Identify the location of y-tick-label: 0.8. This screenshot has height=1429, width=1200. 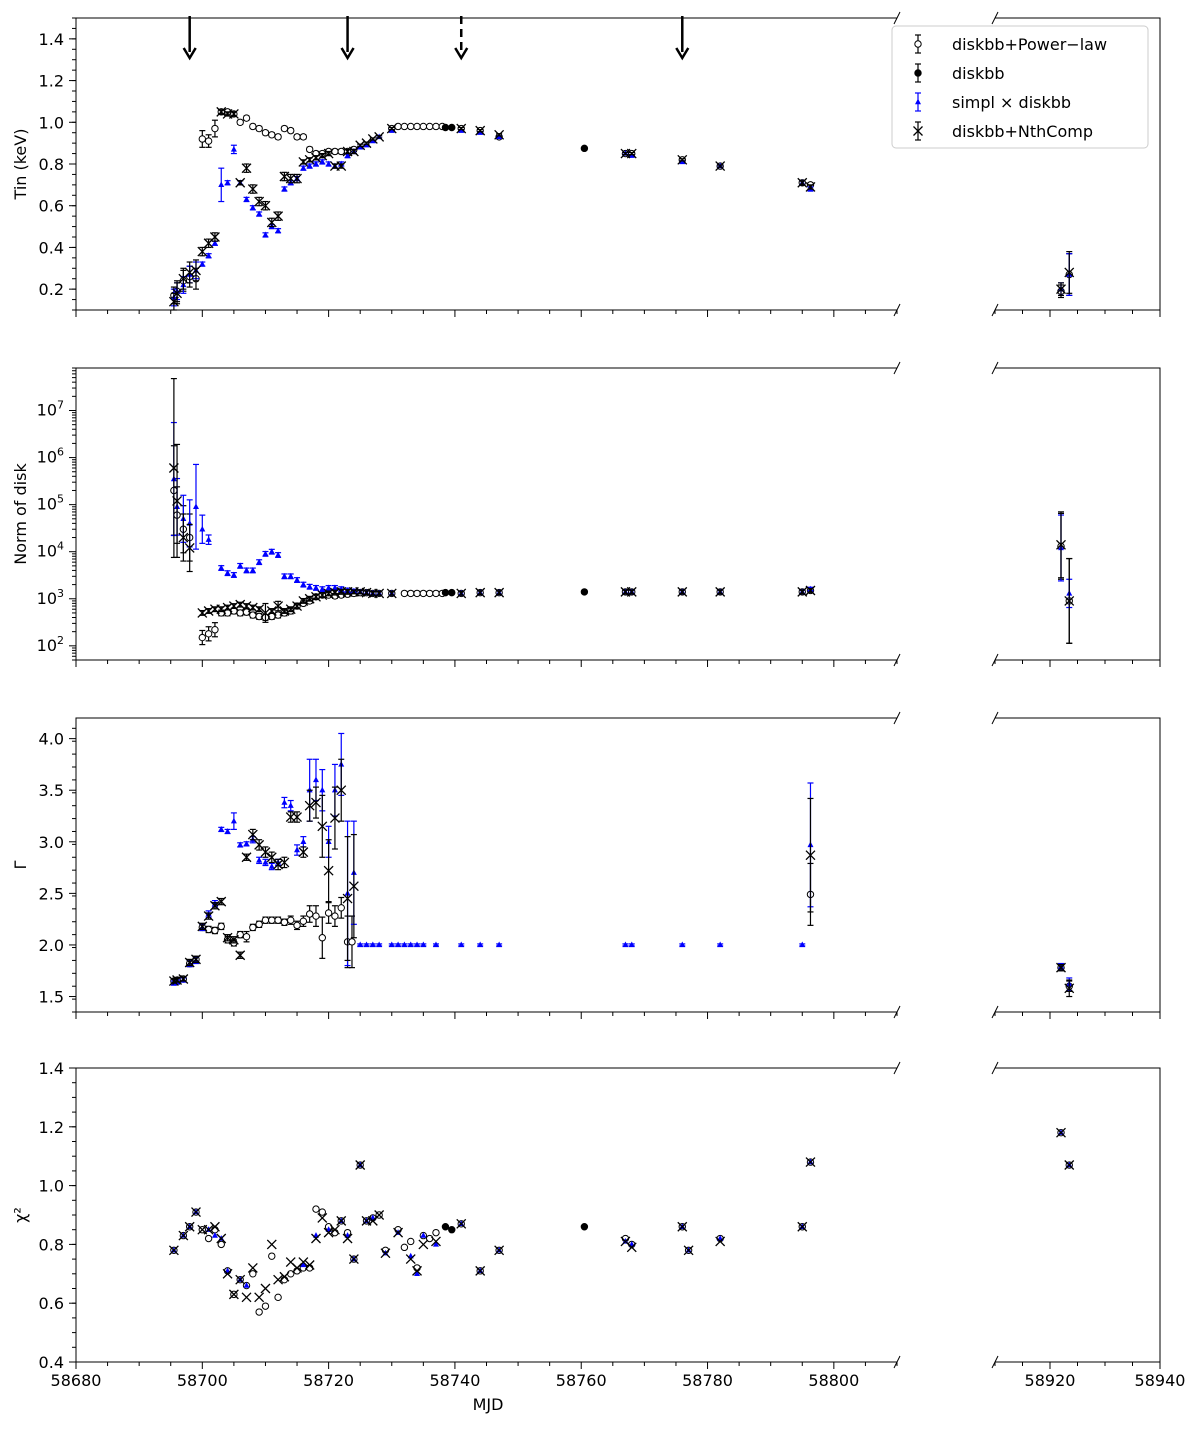
(51, 164).